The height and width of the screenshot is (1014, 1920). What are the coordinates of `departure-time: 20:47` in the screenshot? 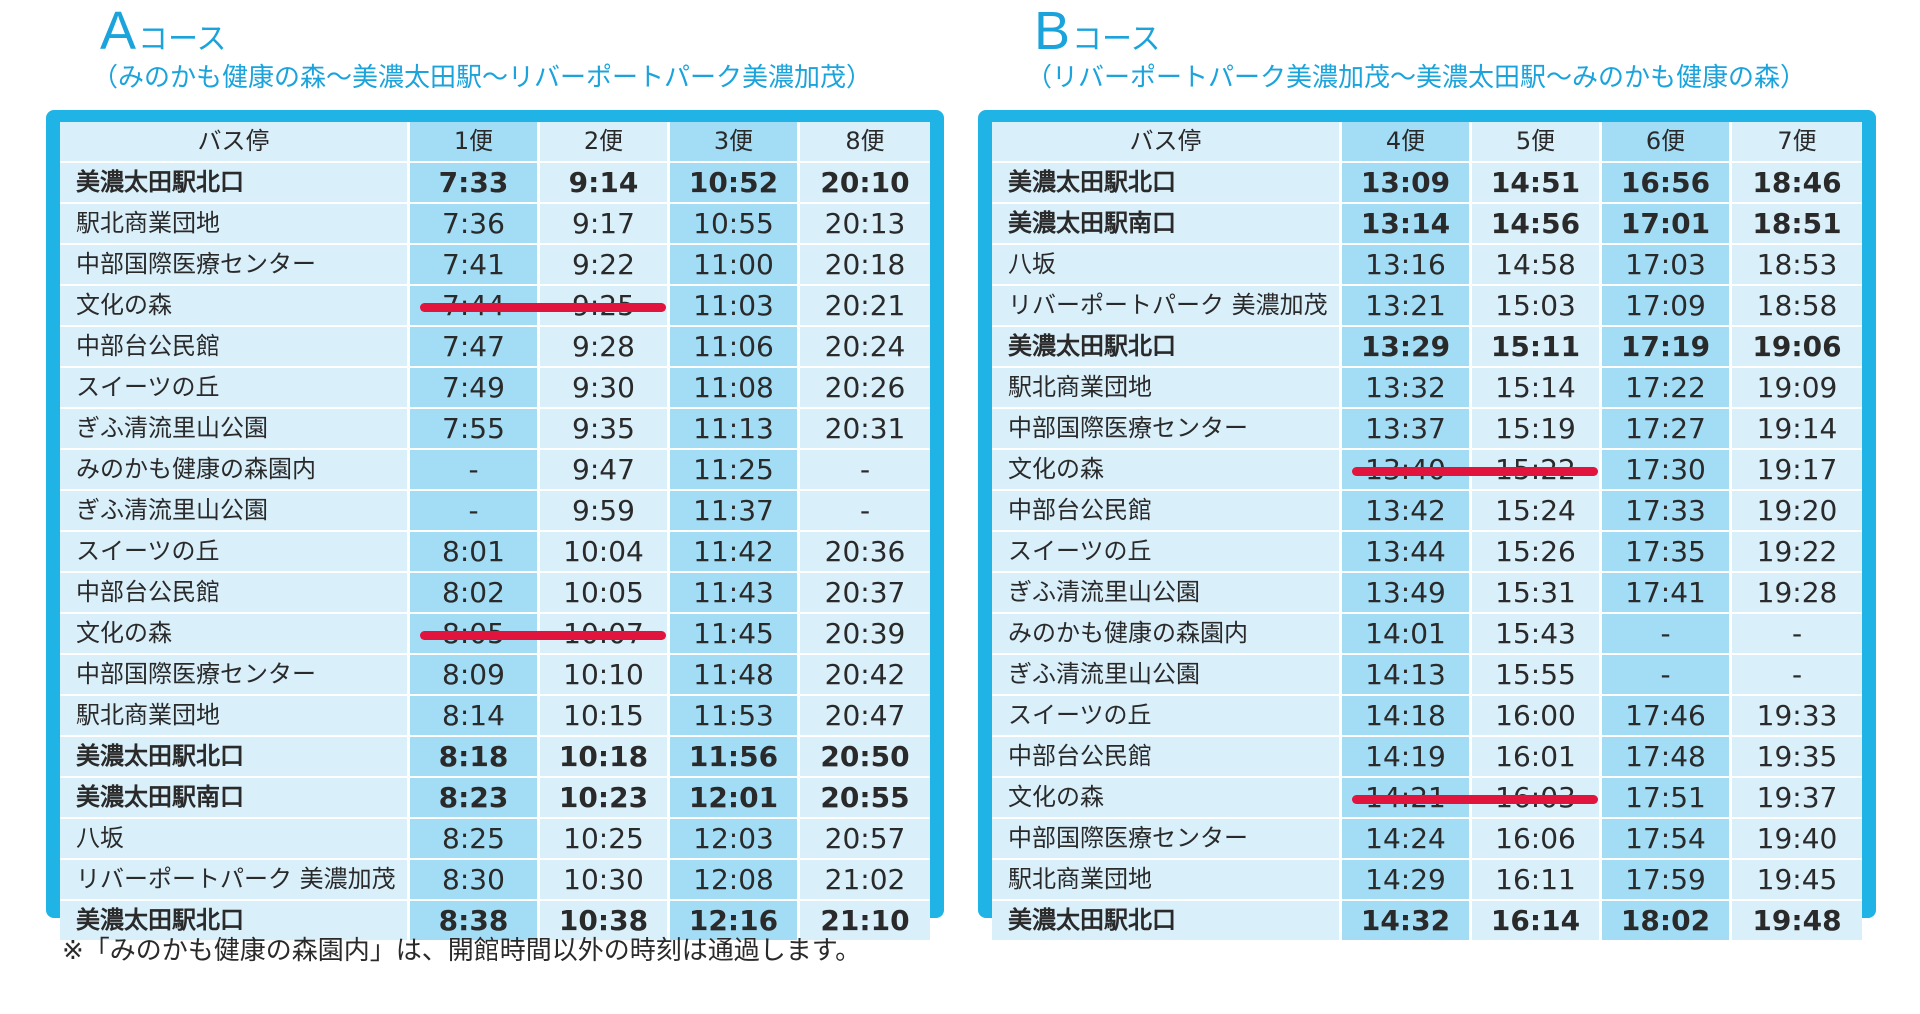 It's located at (865, 716).